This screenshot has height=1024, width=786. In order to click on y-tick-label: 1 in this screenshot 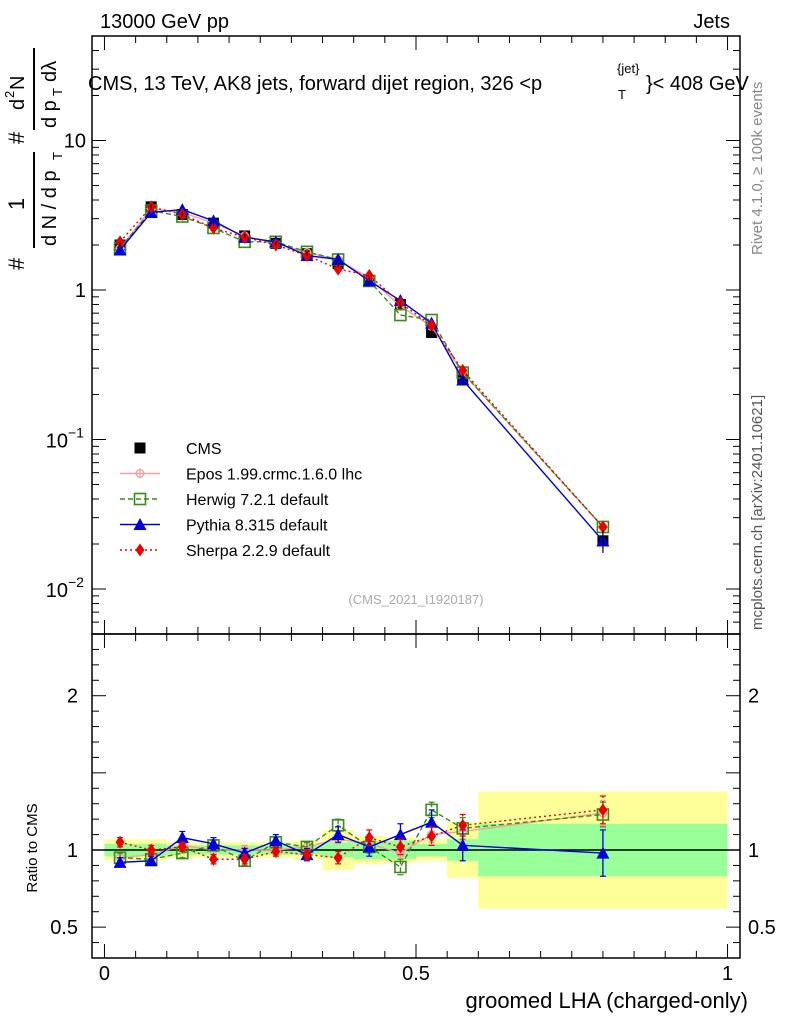, I will do `click(80, 291)`.